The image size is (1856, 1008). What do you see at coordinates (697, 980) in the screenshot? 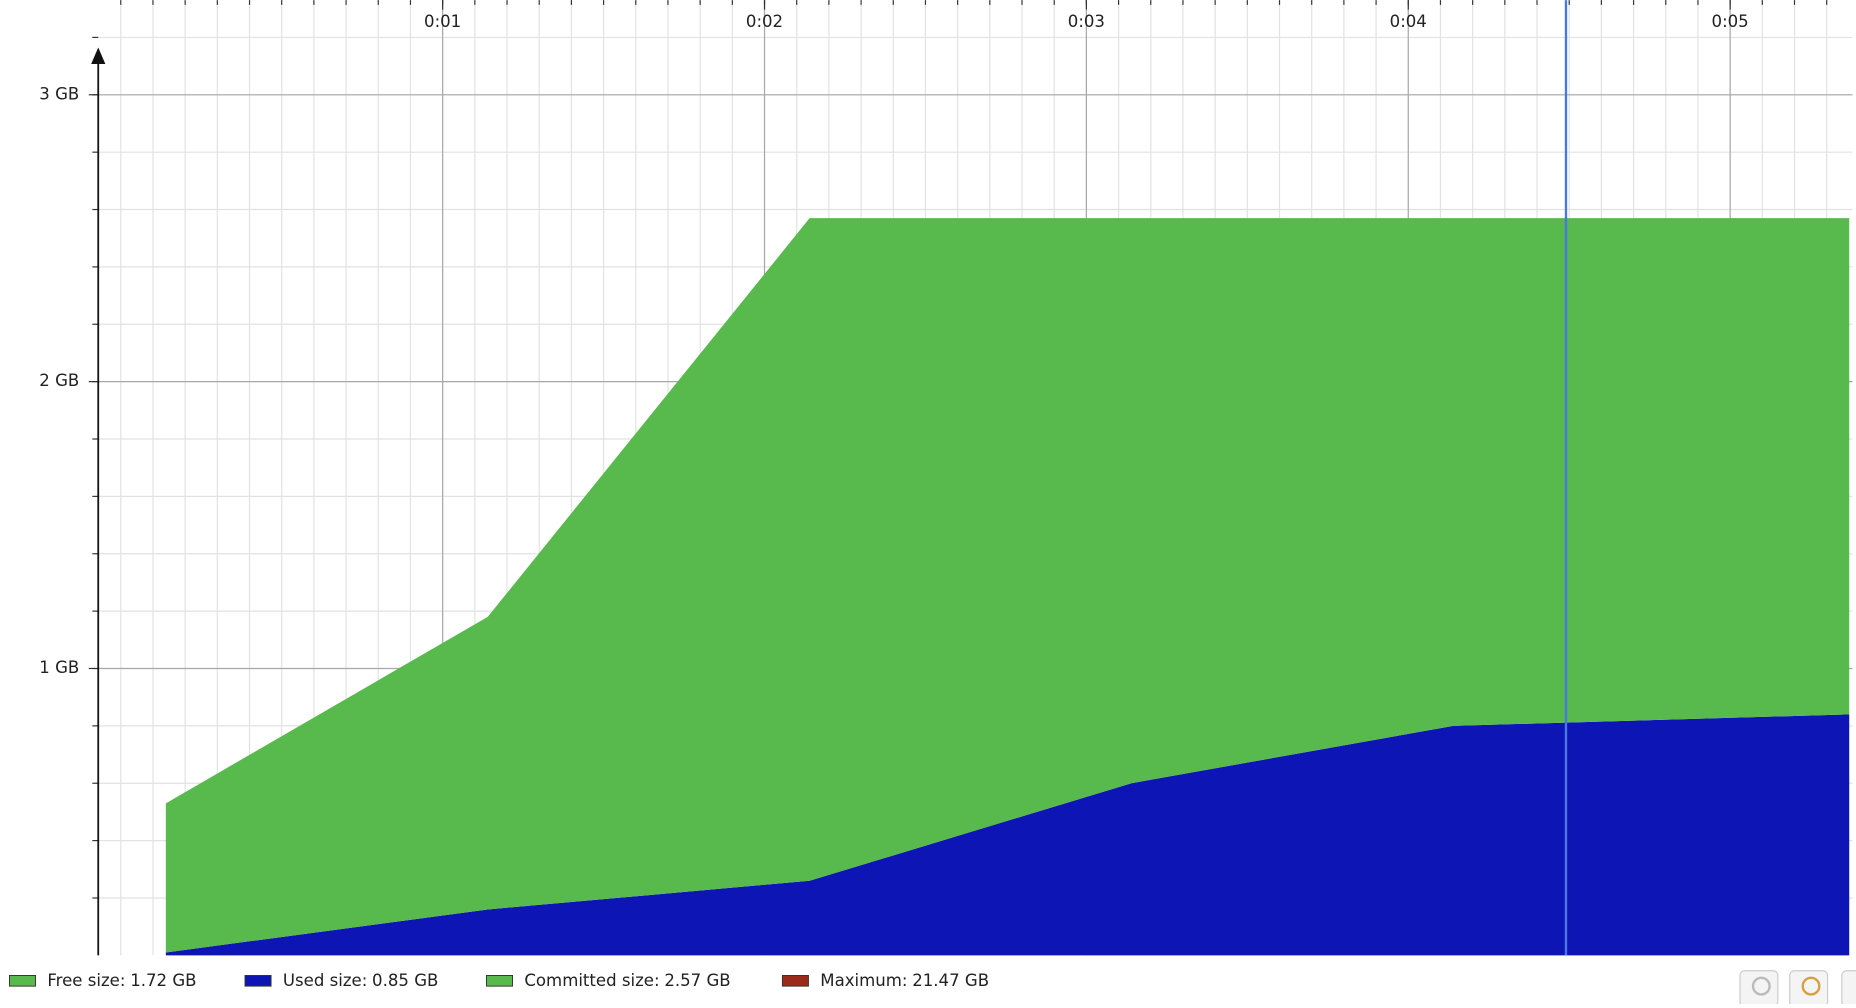
I see `legend-value: 2.57 GB` at bounding box center [697, 980].